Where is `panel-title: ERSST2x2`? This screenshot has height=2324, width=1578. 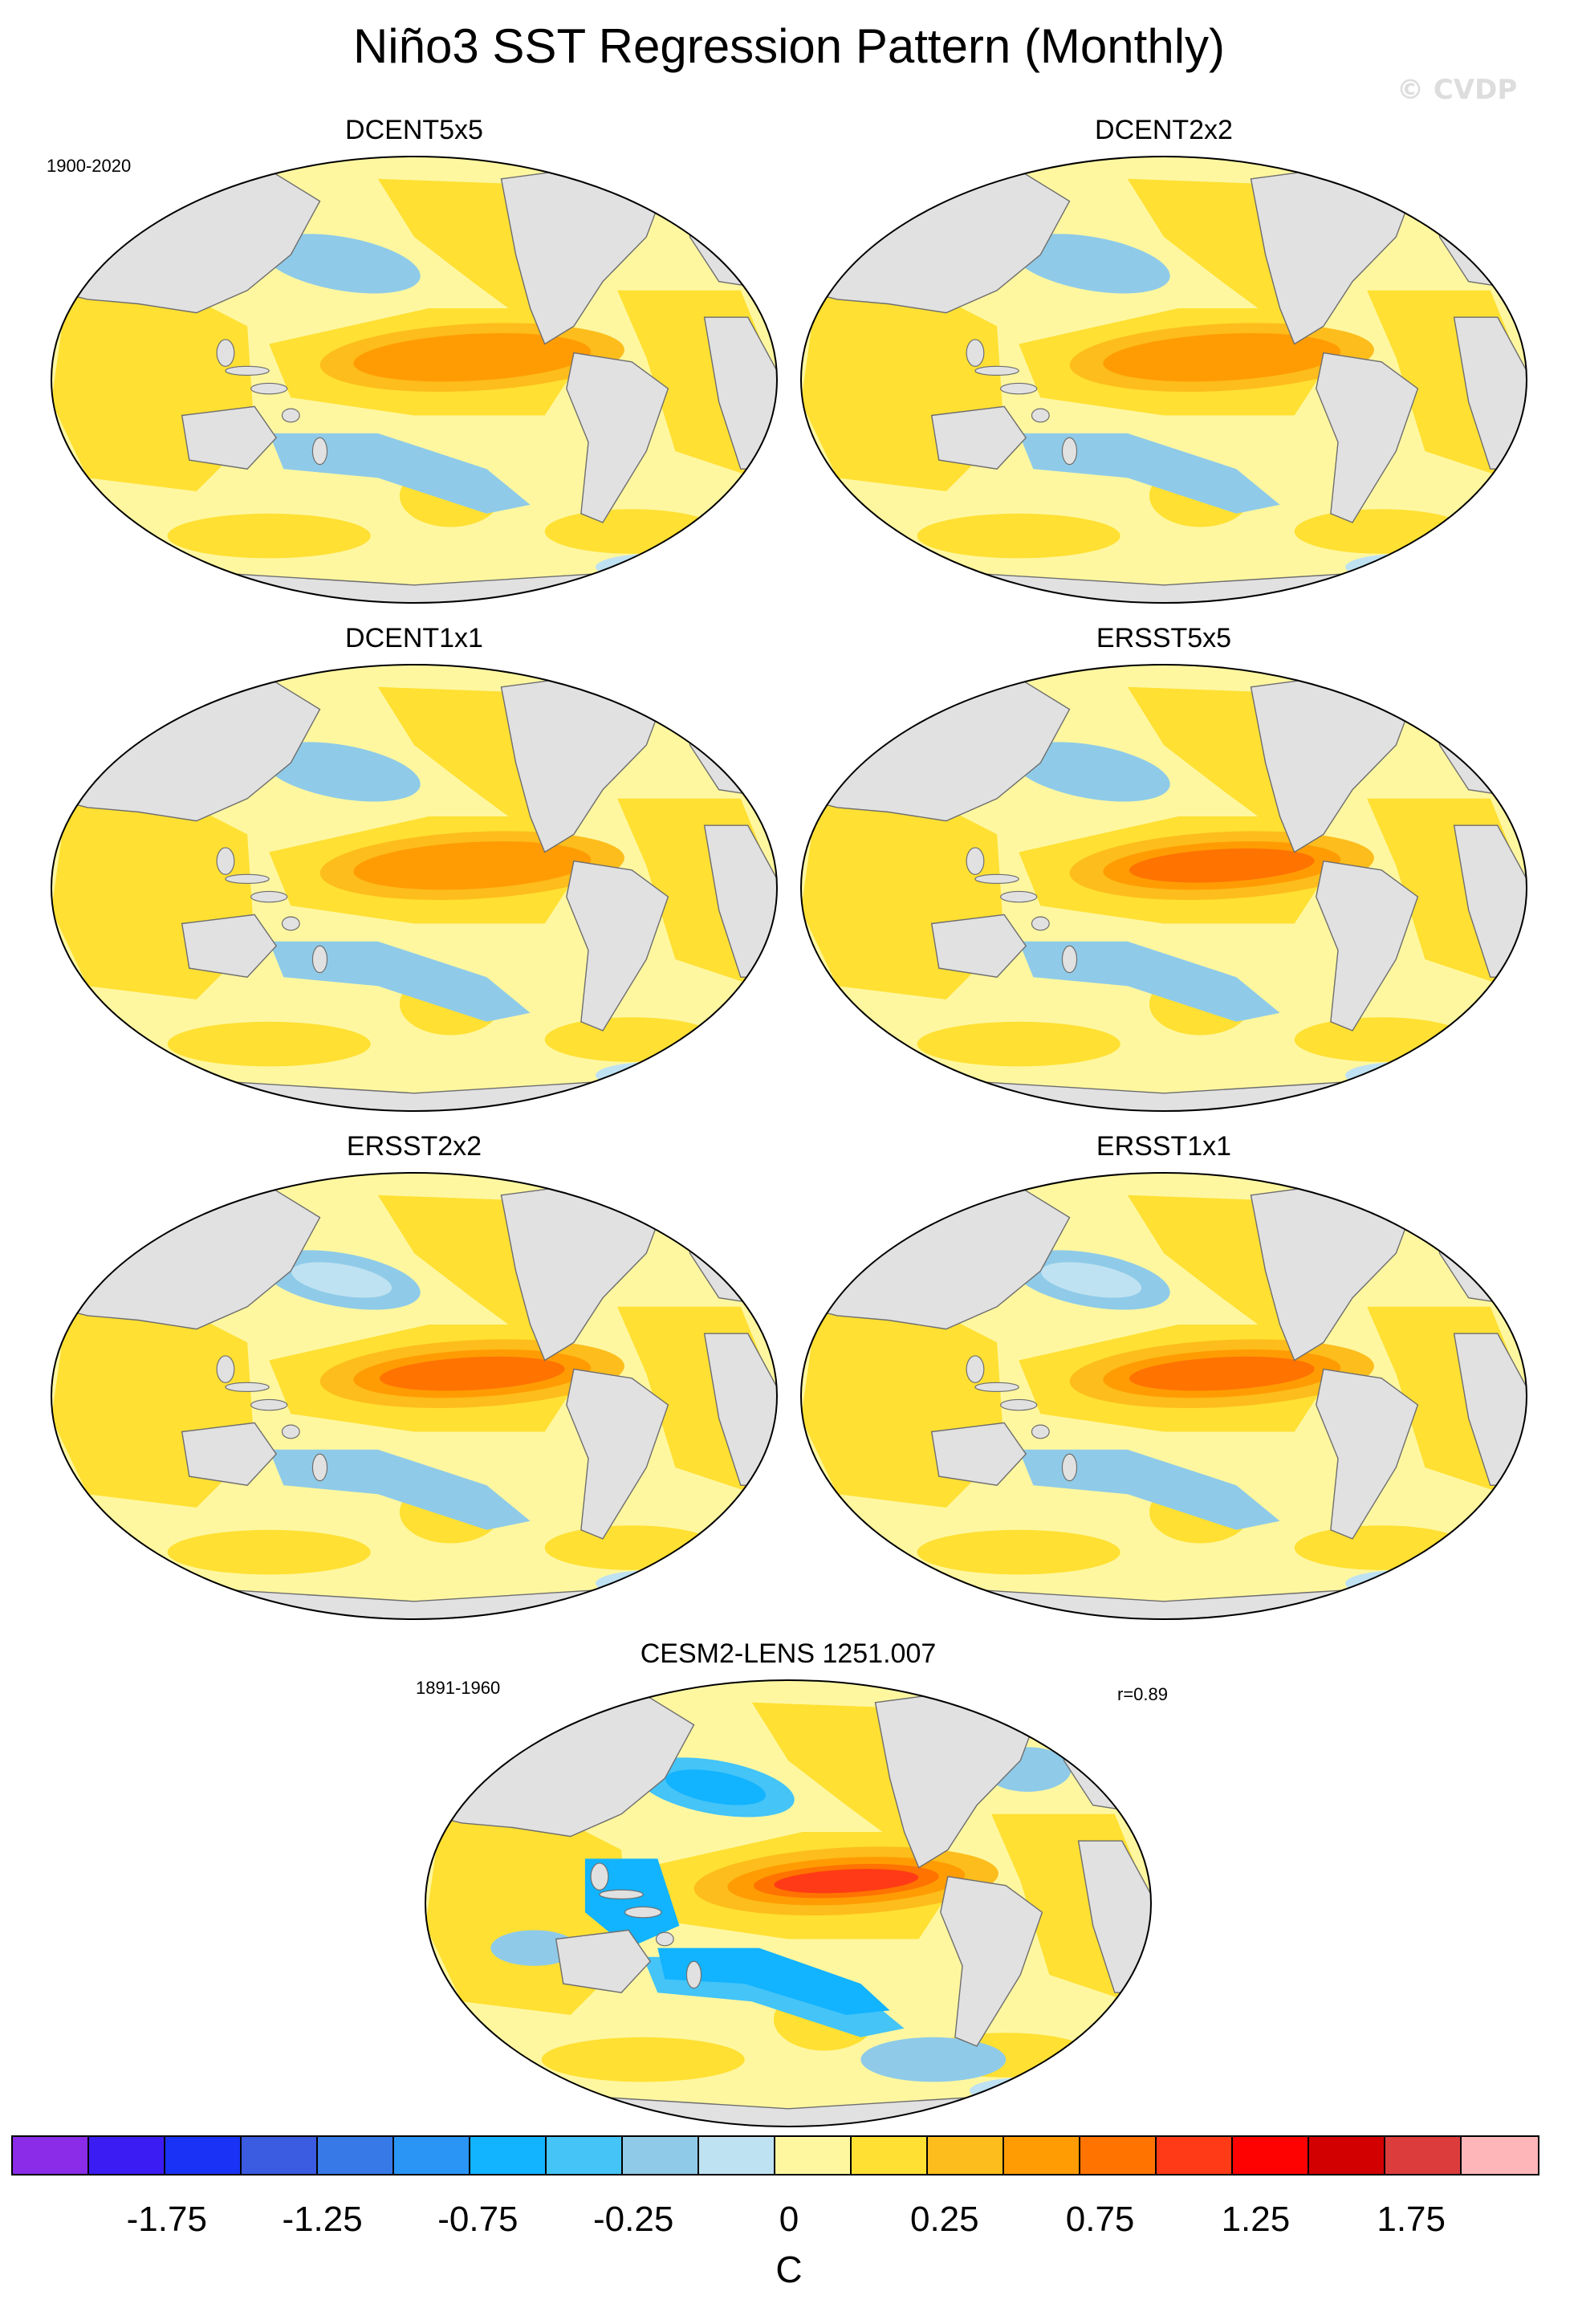 panel-title: ERSST2x2 is located at coordinates (414, 1146).